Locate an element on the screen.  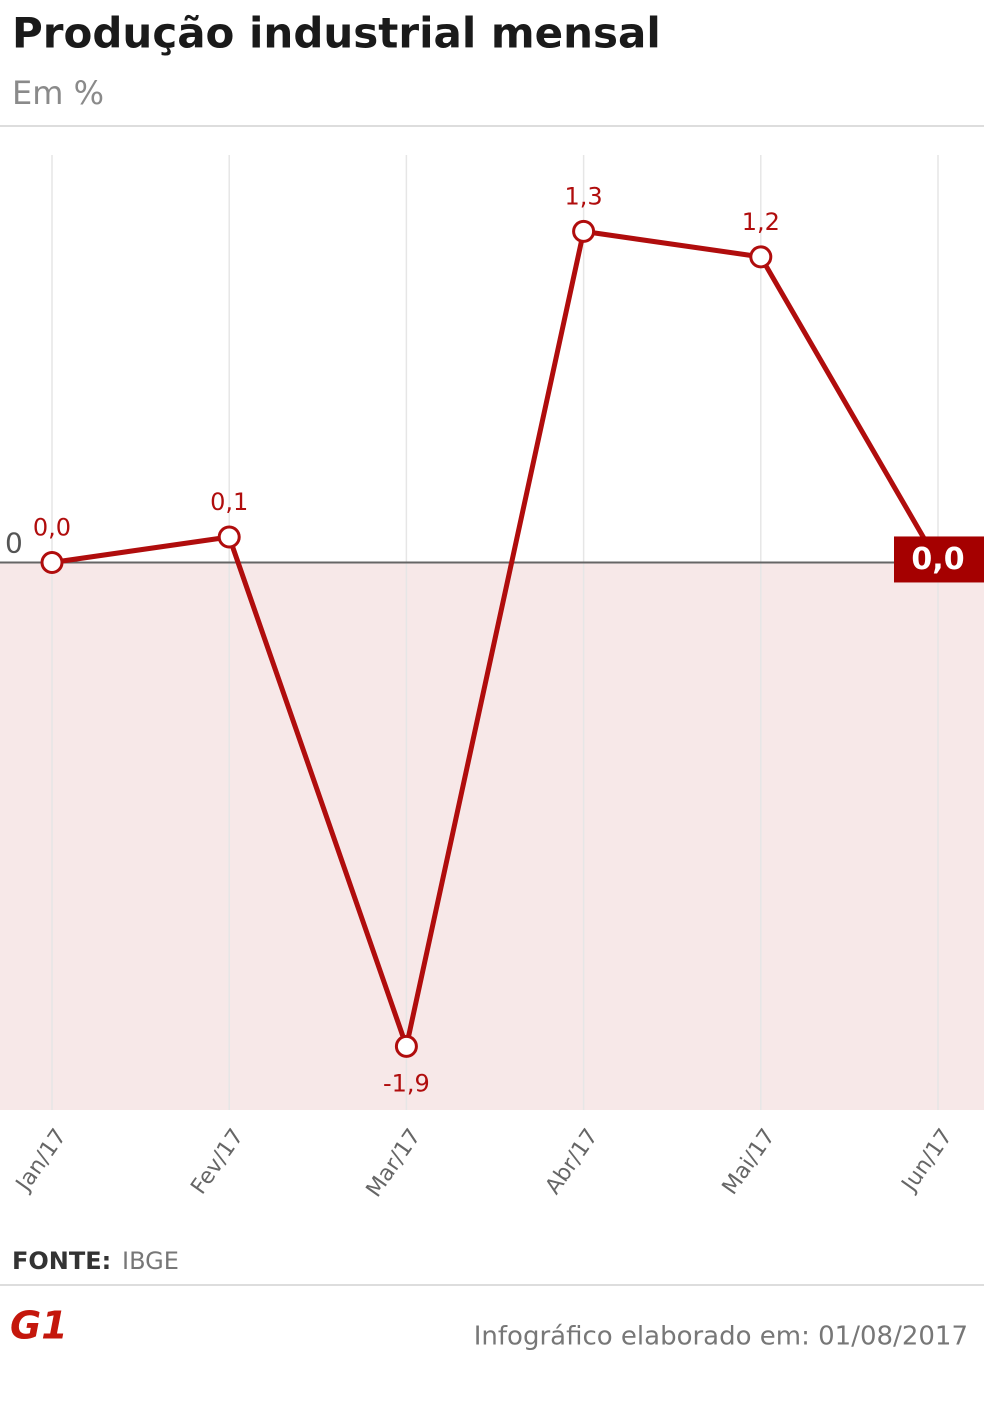
last-value-box is located at coordinates (939, 559).